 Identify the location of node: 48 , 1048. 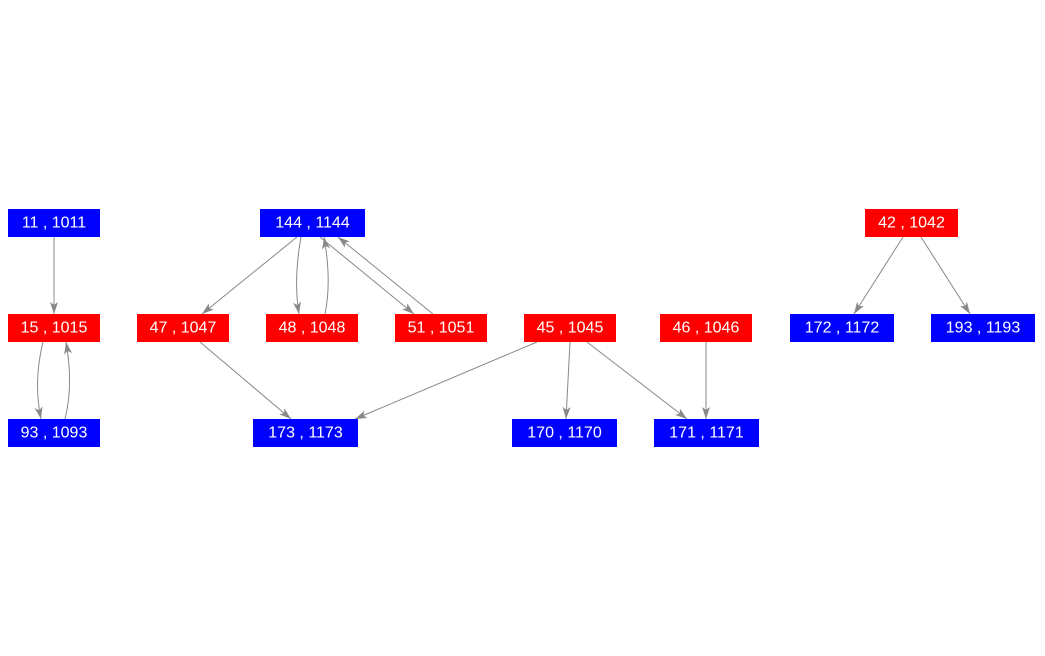
(312, 328).